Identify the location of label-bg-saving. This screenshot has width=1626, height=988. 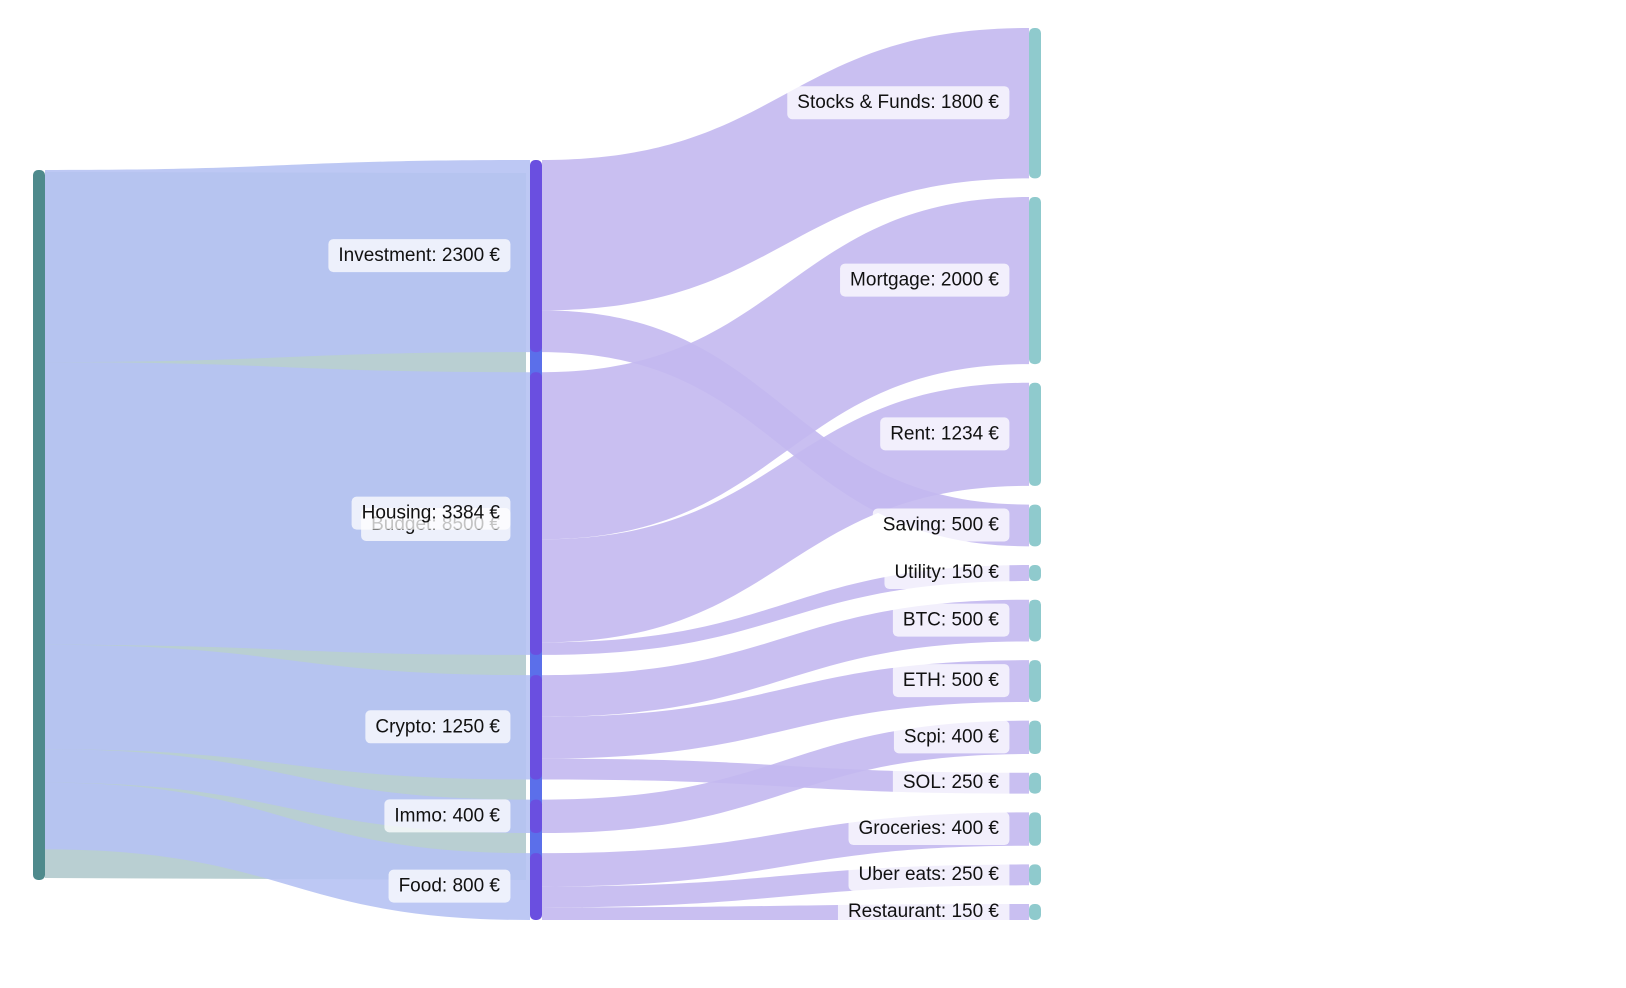
(941, 525).